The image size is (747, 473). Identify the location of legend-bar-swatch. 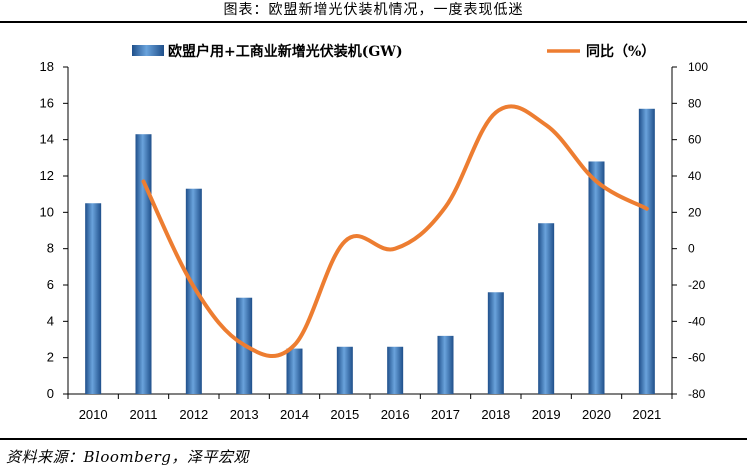
(148, 50).